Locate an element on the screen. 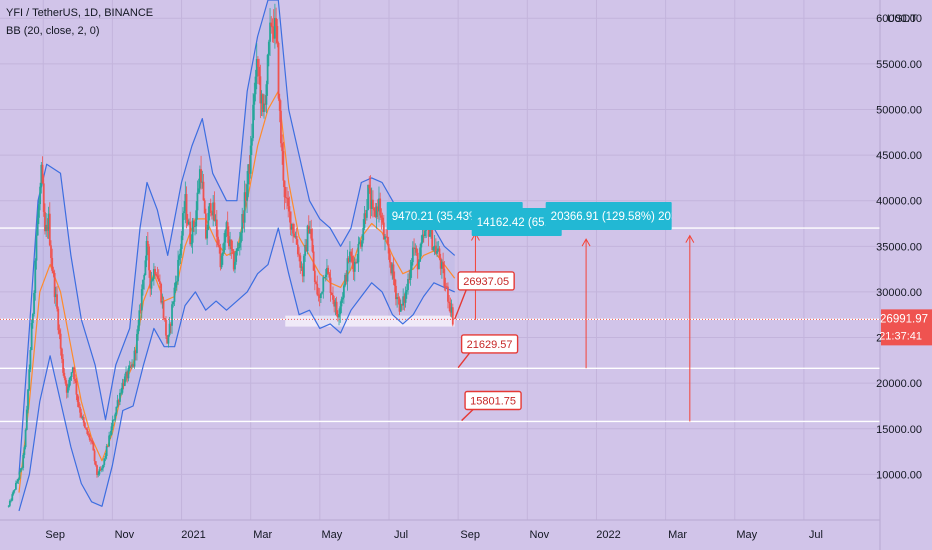  time-tick-label: Nov is located at coordinates (125, 535).